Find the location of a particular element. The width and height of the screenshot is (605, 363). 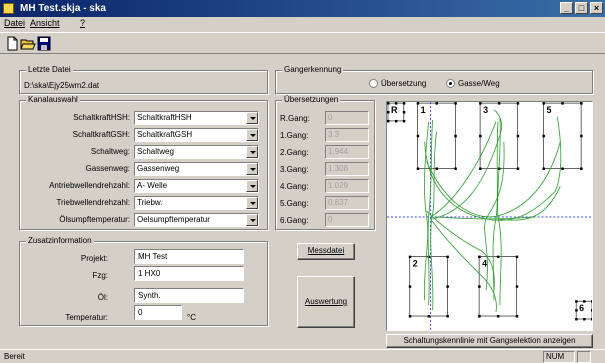

new-file-icon is located at coordinates (12, 43).